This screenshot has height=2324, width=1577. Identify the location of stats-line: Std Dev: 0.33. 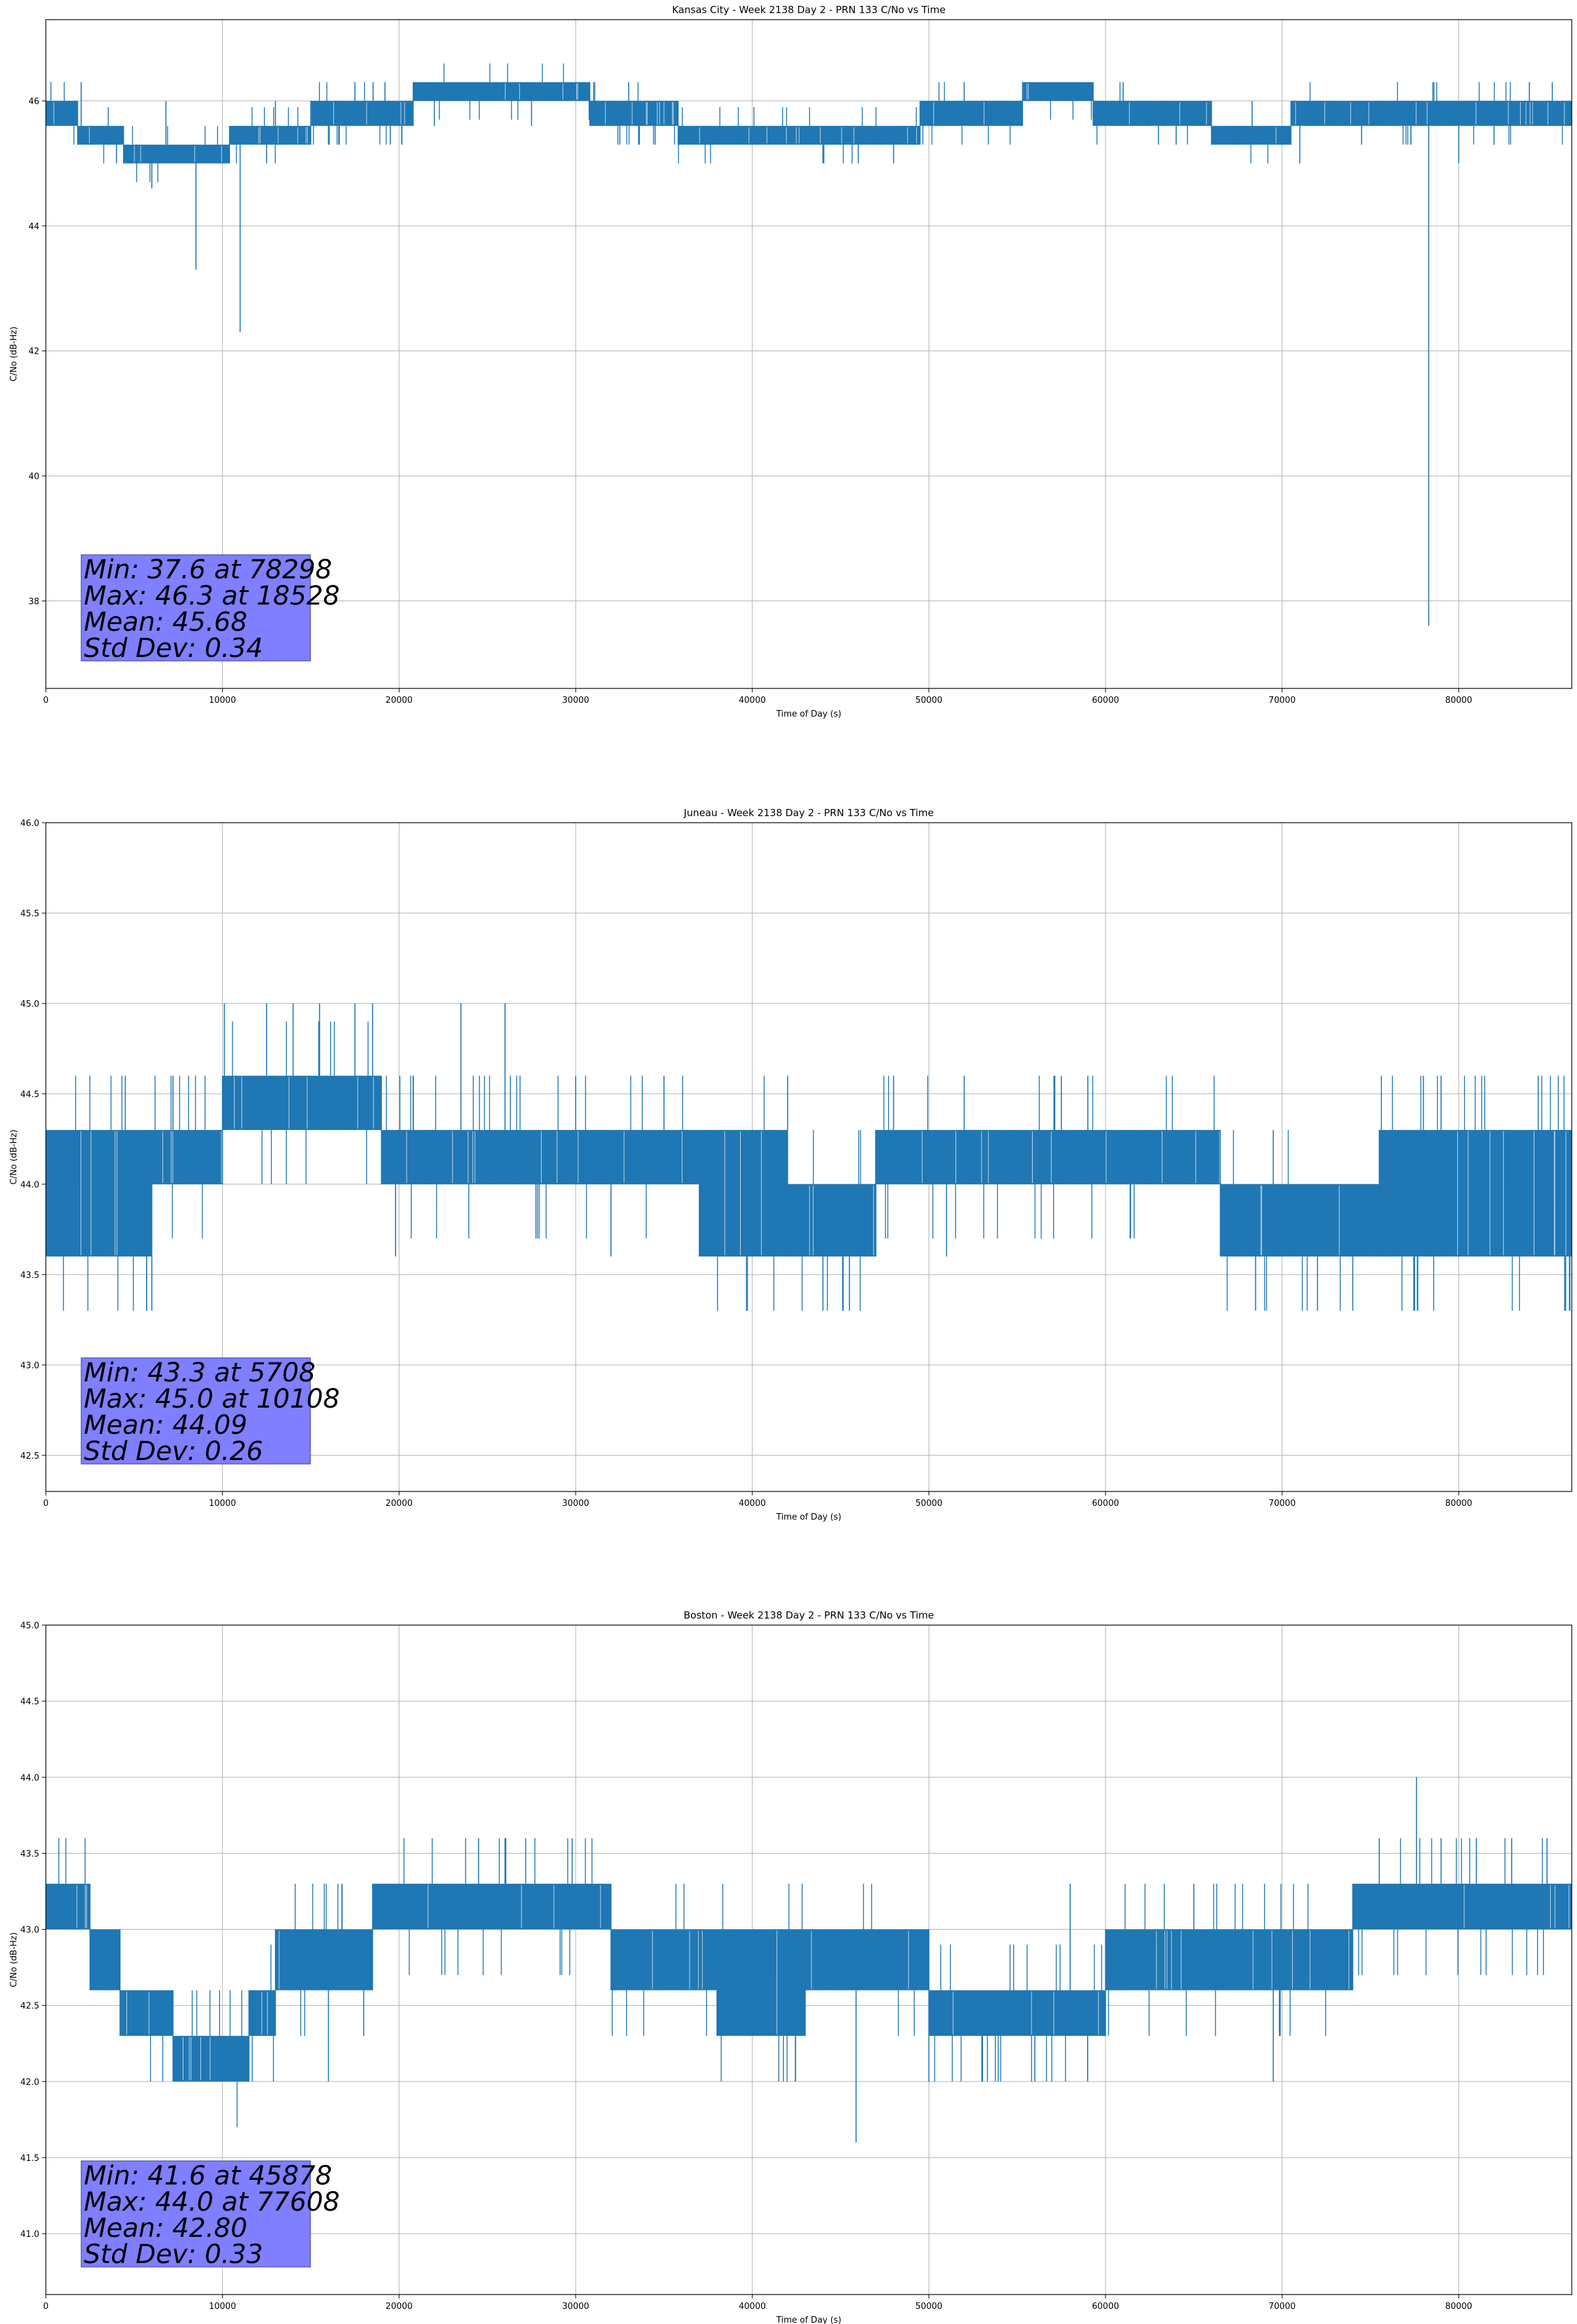
(173, 2255).